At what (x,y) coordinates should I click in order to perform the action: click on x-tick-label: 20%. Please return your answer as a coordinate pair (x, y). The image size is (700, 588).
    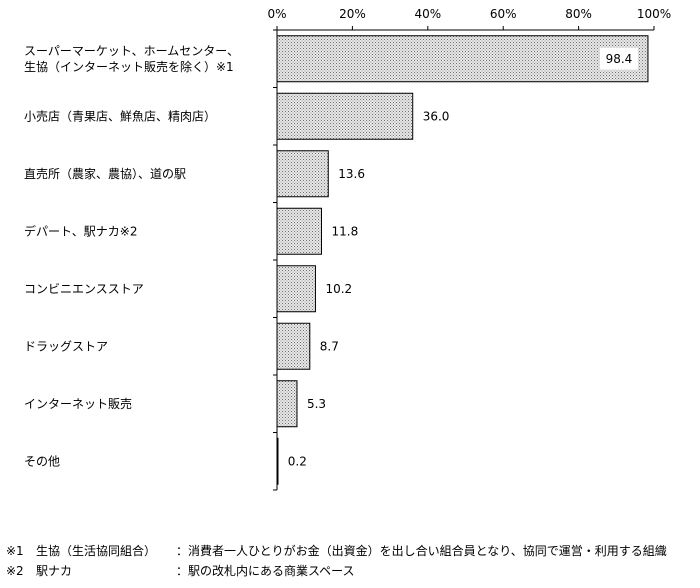
    Looking at the image, I should click on (352, 14).